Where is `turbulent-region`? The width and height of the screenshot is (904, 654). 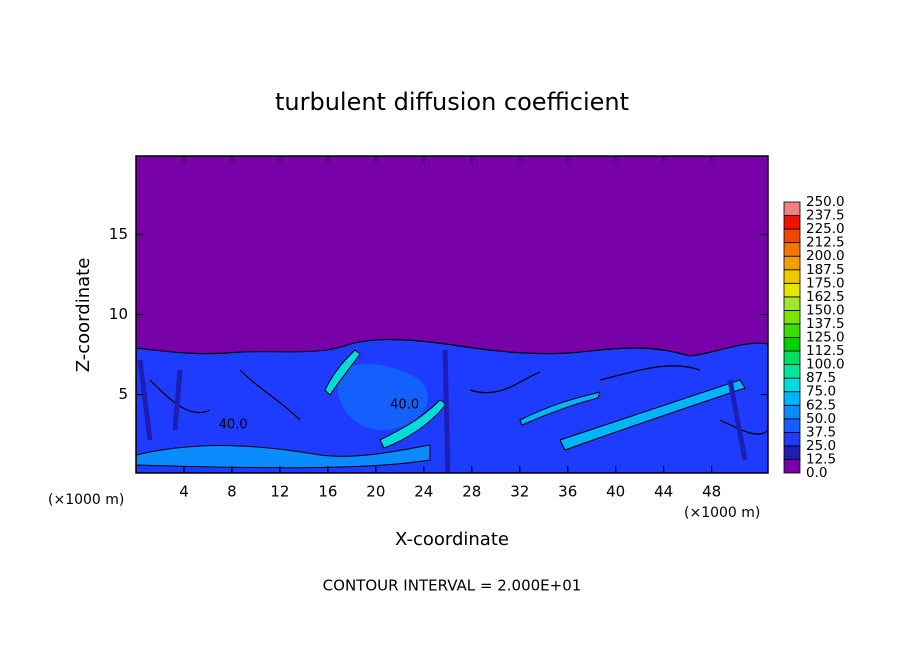 turbulent-region is located at coordinates (452, 405).